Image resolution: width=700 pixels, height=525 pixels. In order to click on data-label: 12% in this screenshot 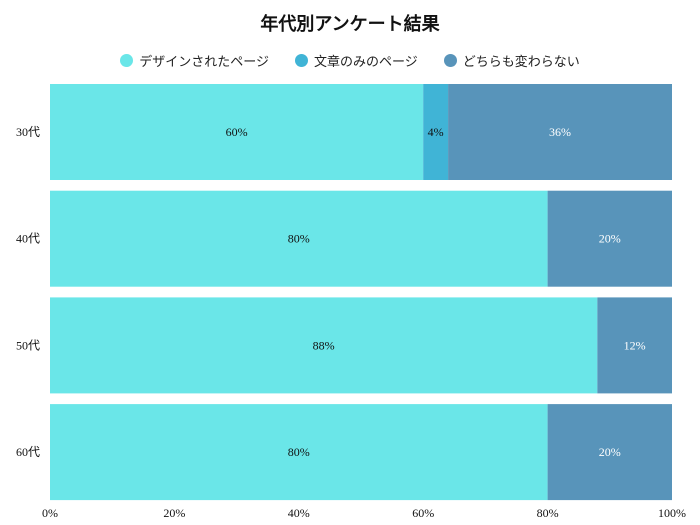, I will do `click(635, 345)`.